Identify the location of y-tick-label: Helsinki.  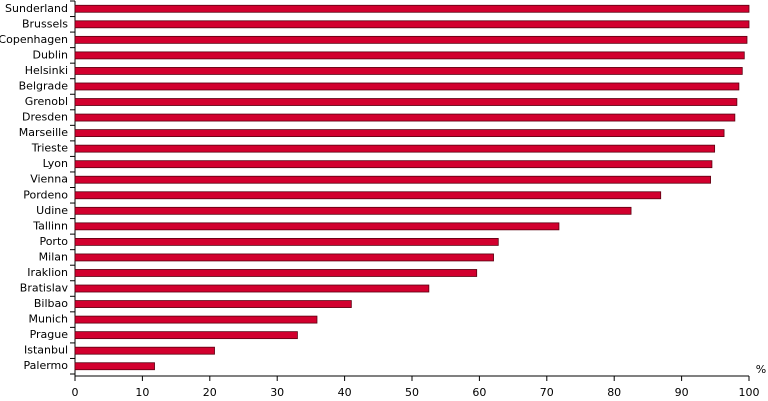
(46, 70).